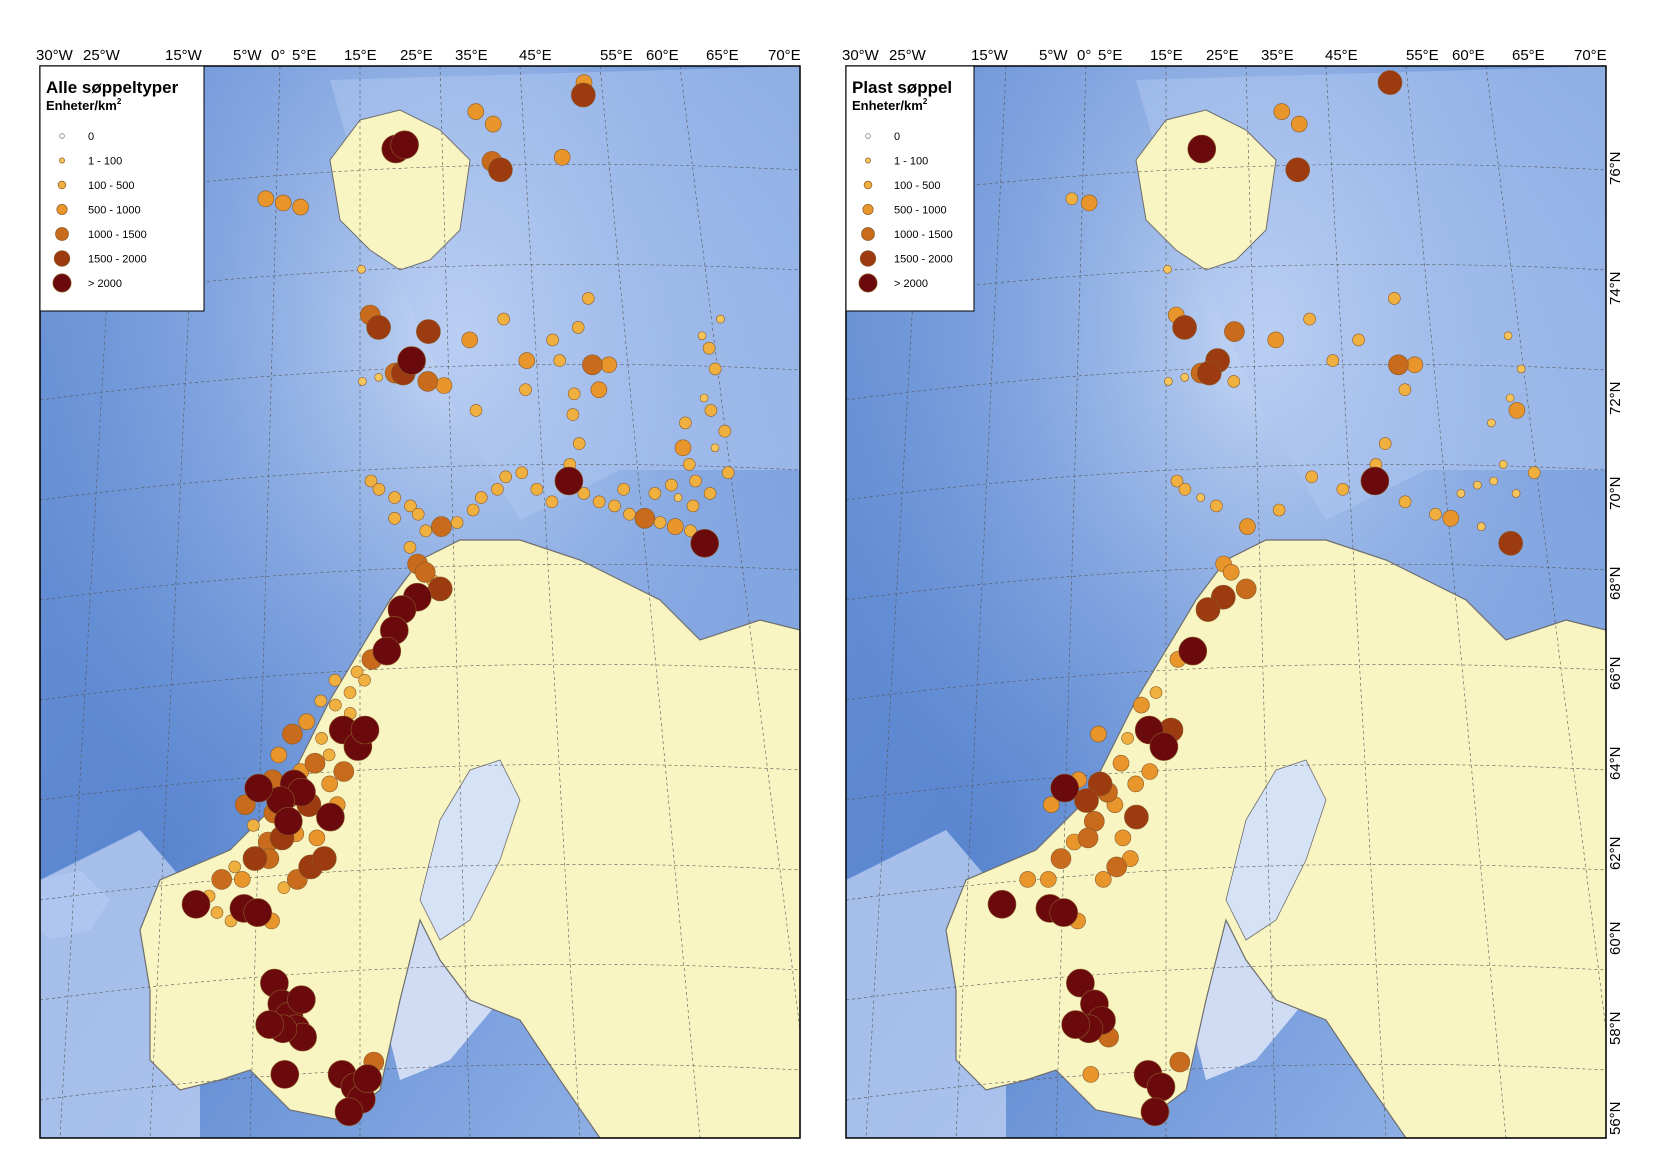 The width and height of the screenshot is (1654, 1170). What do you see at coordinates (1615, 1028) in the screenshot?
I see `lat-label: 58°N` at bounding box center [1615, 1028].